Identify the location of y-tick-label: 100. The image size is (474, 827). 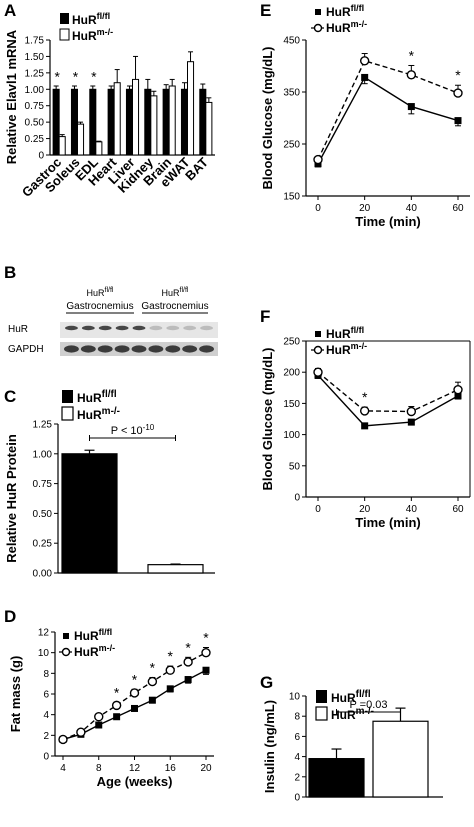
(291, 435).